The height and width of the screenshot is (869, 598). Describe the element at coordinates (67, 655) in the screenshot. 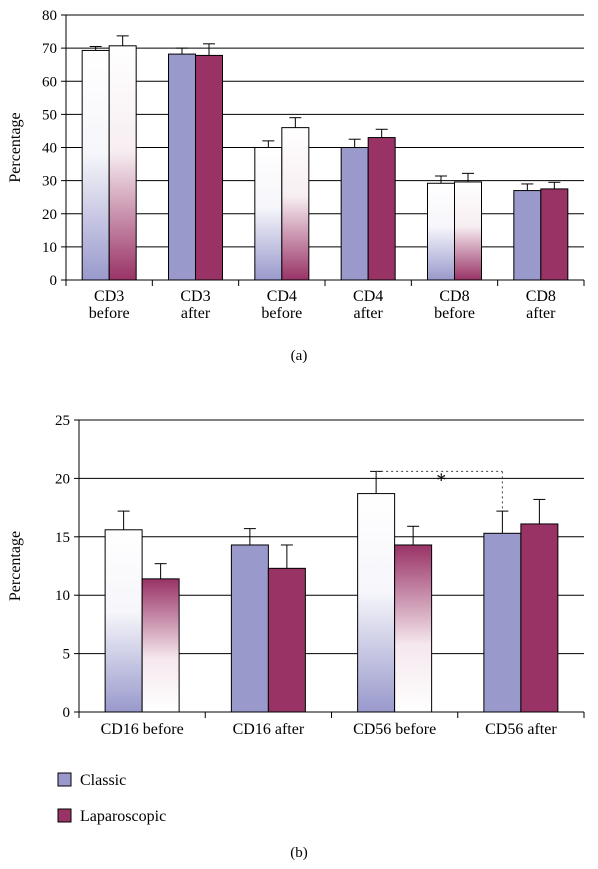

I see `chart-b-ytick-label: 5` at that location.